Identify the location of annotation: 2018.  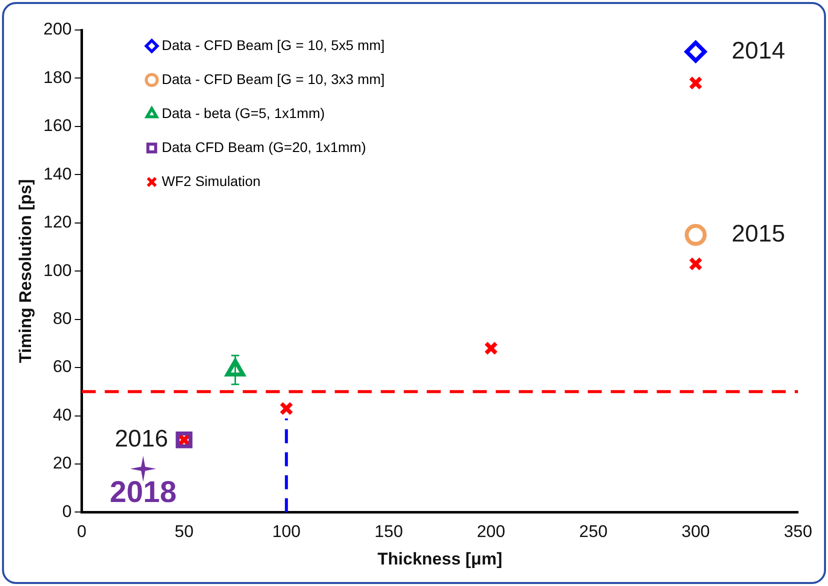
(143, 493).